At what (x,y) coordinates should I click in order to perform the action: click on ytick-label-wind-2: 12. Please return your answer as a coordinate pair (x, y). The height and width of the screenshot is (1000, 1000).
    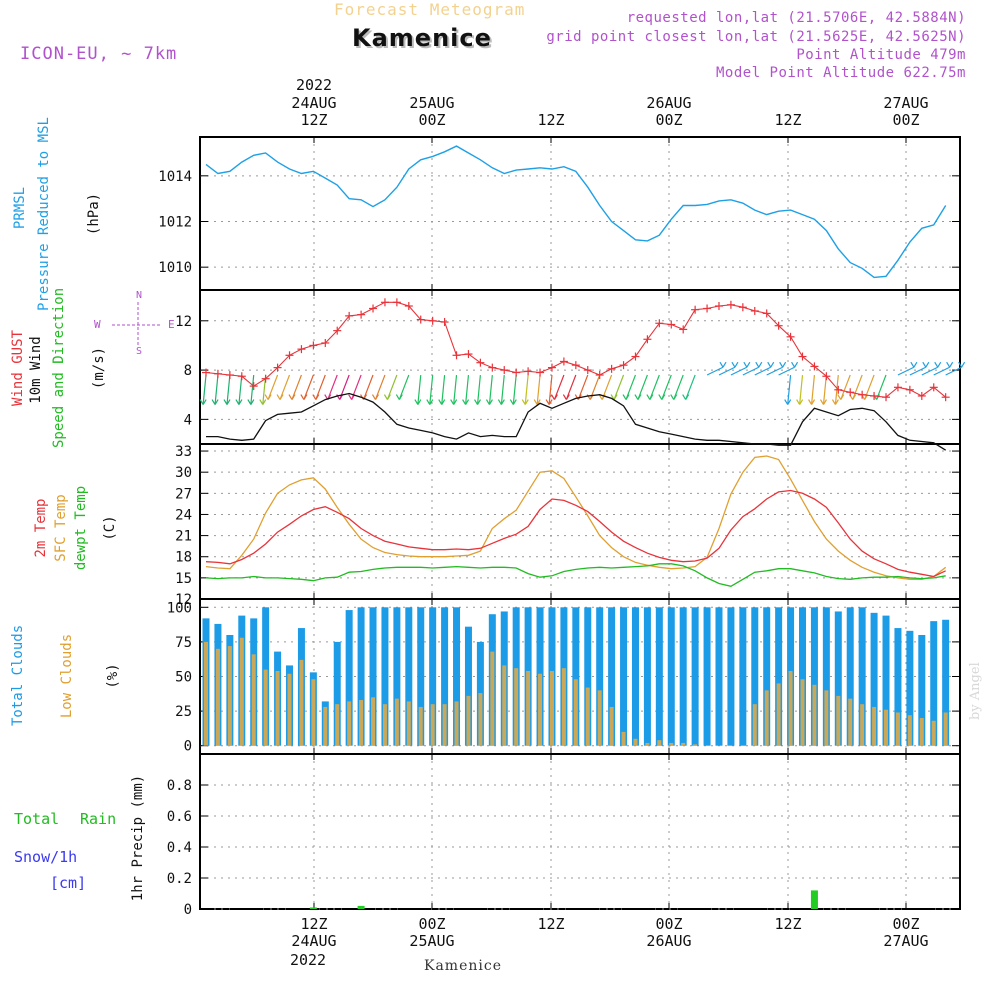
    Looking at the image, I should click on (183, 322).